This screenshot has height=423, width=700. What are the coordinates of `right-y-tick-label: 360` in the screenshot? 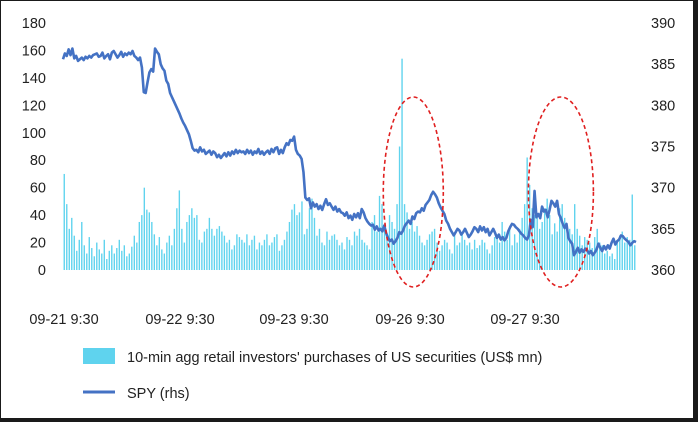 It's located at (663, 271).